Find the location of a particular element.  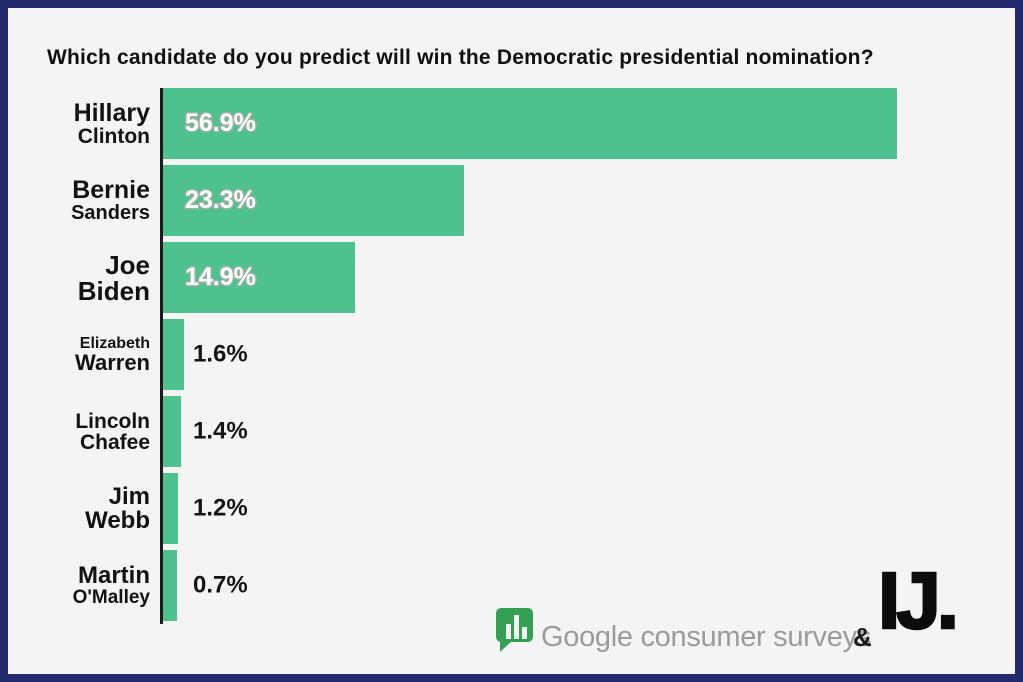

candidate-first-name: Hillary is located at coordinates (111, 112).